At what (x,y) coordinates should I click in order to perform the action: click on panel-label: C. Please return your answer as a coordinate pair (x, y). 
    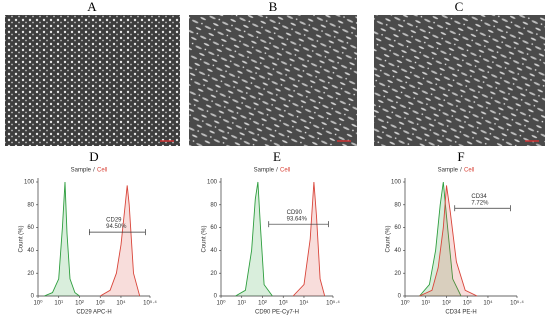
    Looking at the image, I should click on (459, 7).